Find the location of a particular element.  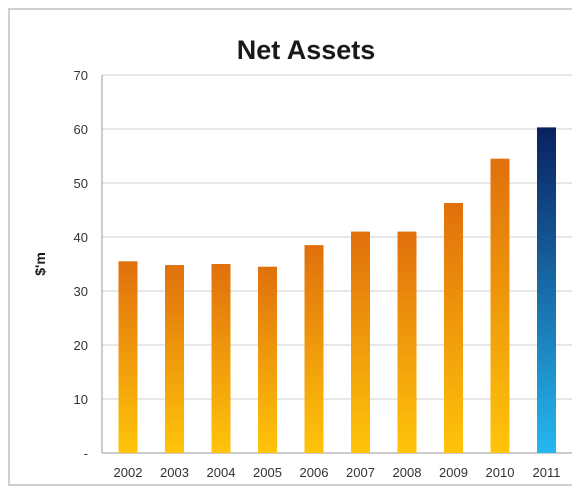

y-tick-label: 10 is located at coordinates (81, 399).